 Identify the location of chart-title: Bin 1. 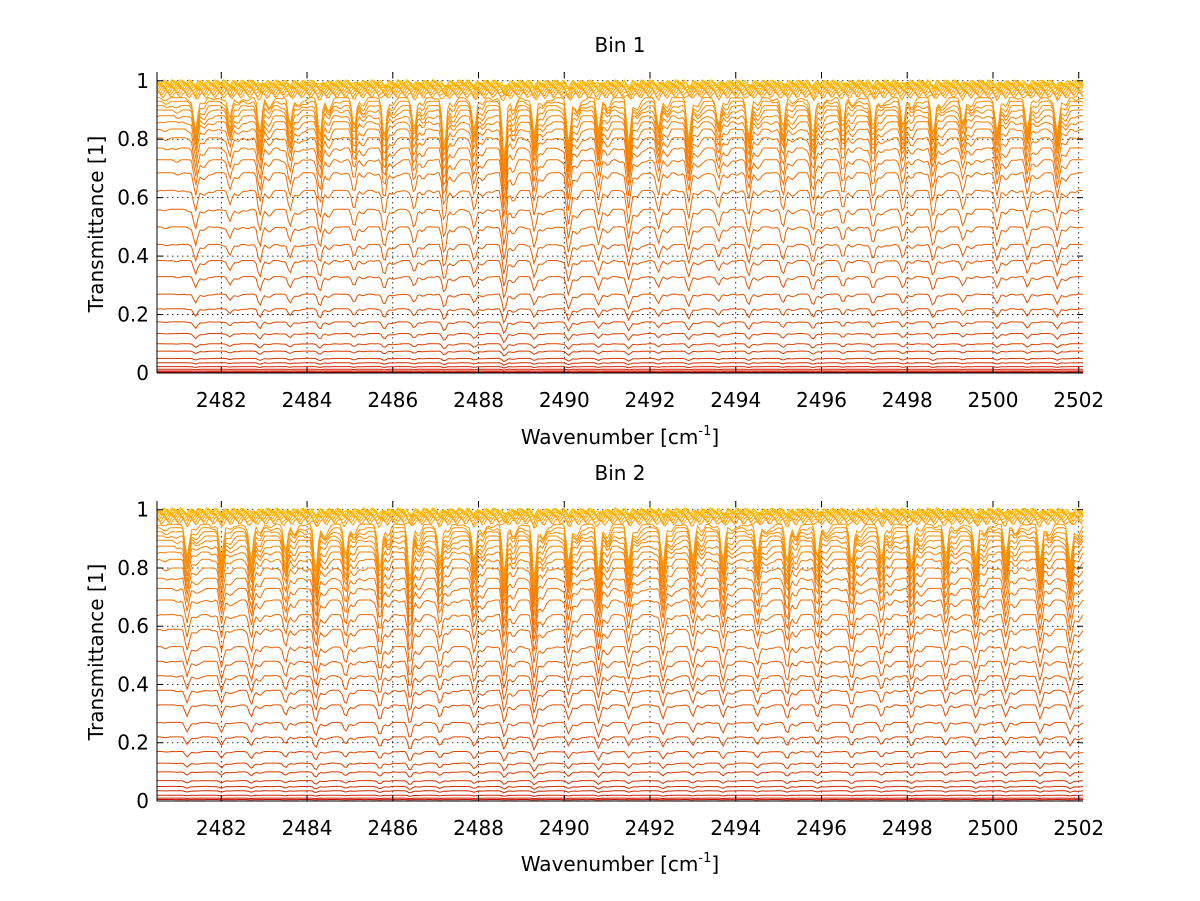
(619, 45).